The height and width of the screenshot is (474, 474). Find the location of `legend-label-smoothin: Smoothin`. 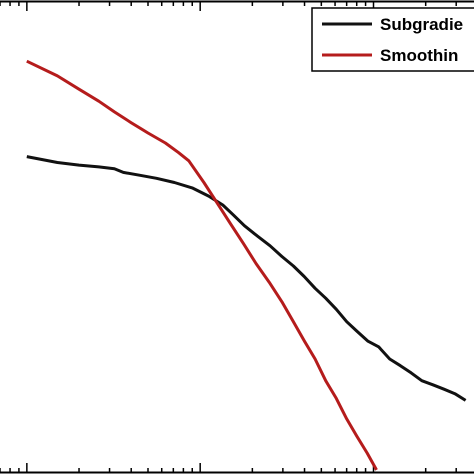

legend-label-smoothin: Smoothin is located at coordinates (419, 55).